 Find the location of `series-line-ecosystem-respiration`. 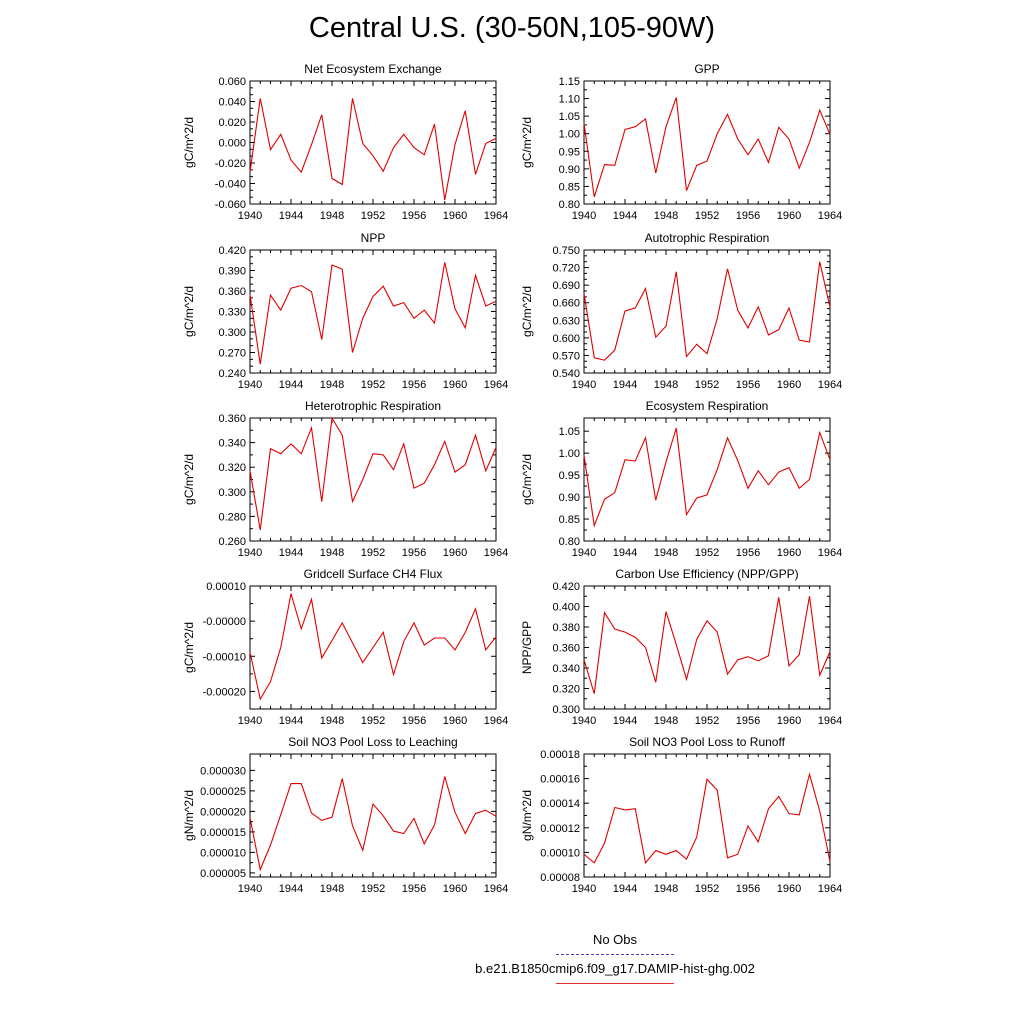

series-line-ecosystem-respiration is located at coordinates (707, 477).